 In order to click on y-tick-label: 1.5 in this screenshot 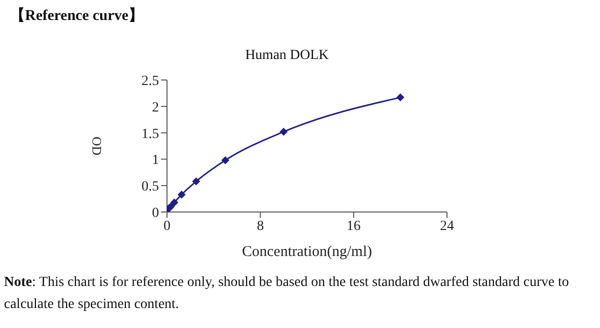, I will do `click(150, 134)`.